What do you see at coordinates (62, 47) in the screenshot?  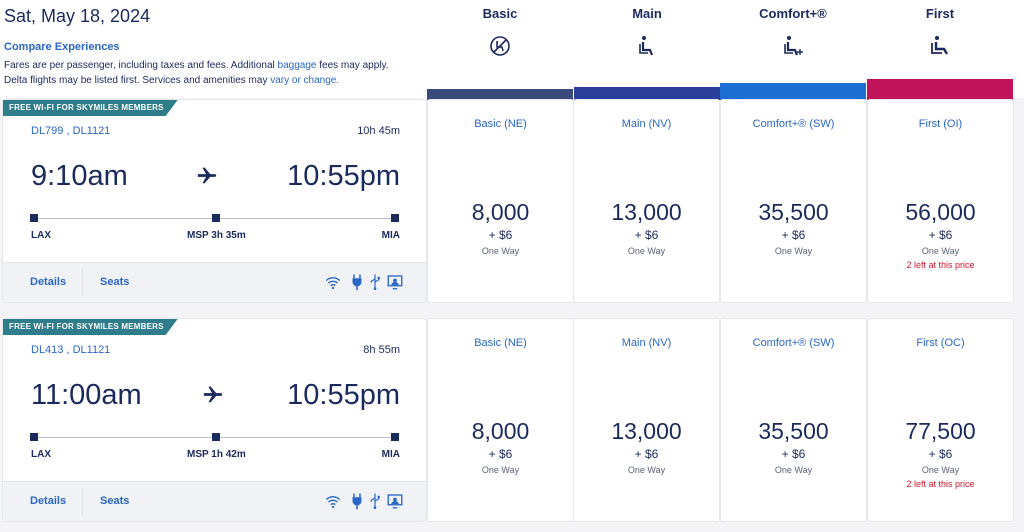 I see `compare-experiences-link: Compare Experiences` at bounding box center [62, 47].